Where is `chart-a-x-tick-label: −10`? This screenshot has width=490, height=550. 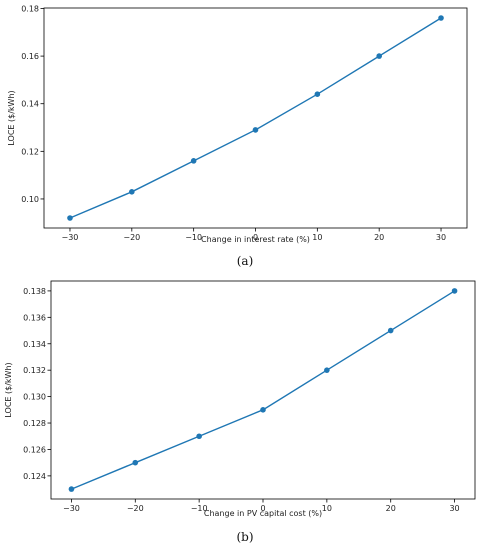 chart-a-x-tick-label: −10 is located at coordinates (193, 237).